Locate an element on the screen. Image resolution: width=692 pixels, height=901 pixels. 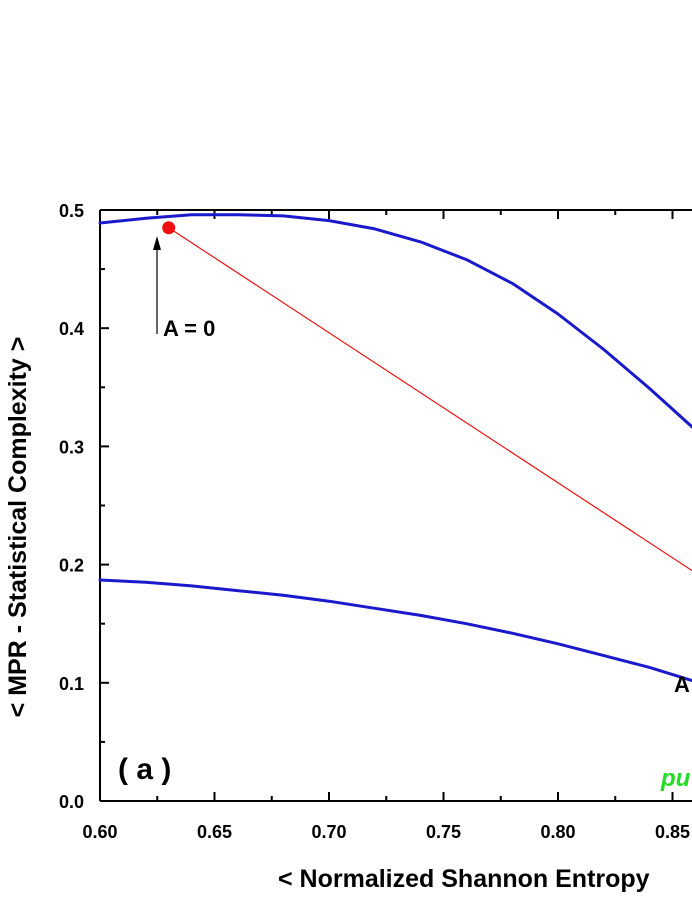
x-axis-label: < Normalized Shannon Entropy is located at coordinates (464, 879).